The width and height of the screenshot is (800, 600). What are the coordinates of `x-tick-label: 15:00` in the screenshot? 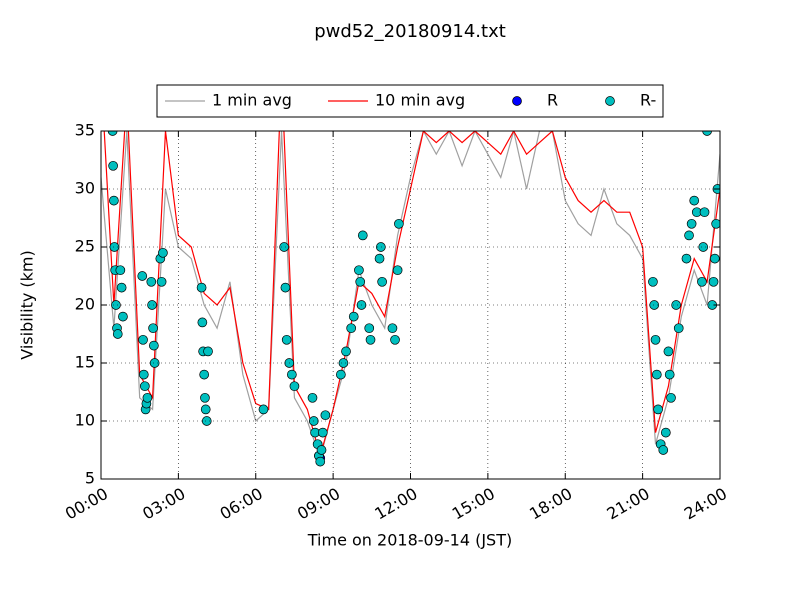 It's located at (473, 504).